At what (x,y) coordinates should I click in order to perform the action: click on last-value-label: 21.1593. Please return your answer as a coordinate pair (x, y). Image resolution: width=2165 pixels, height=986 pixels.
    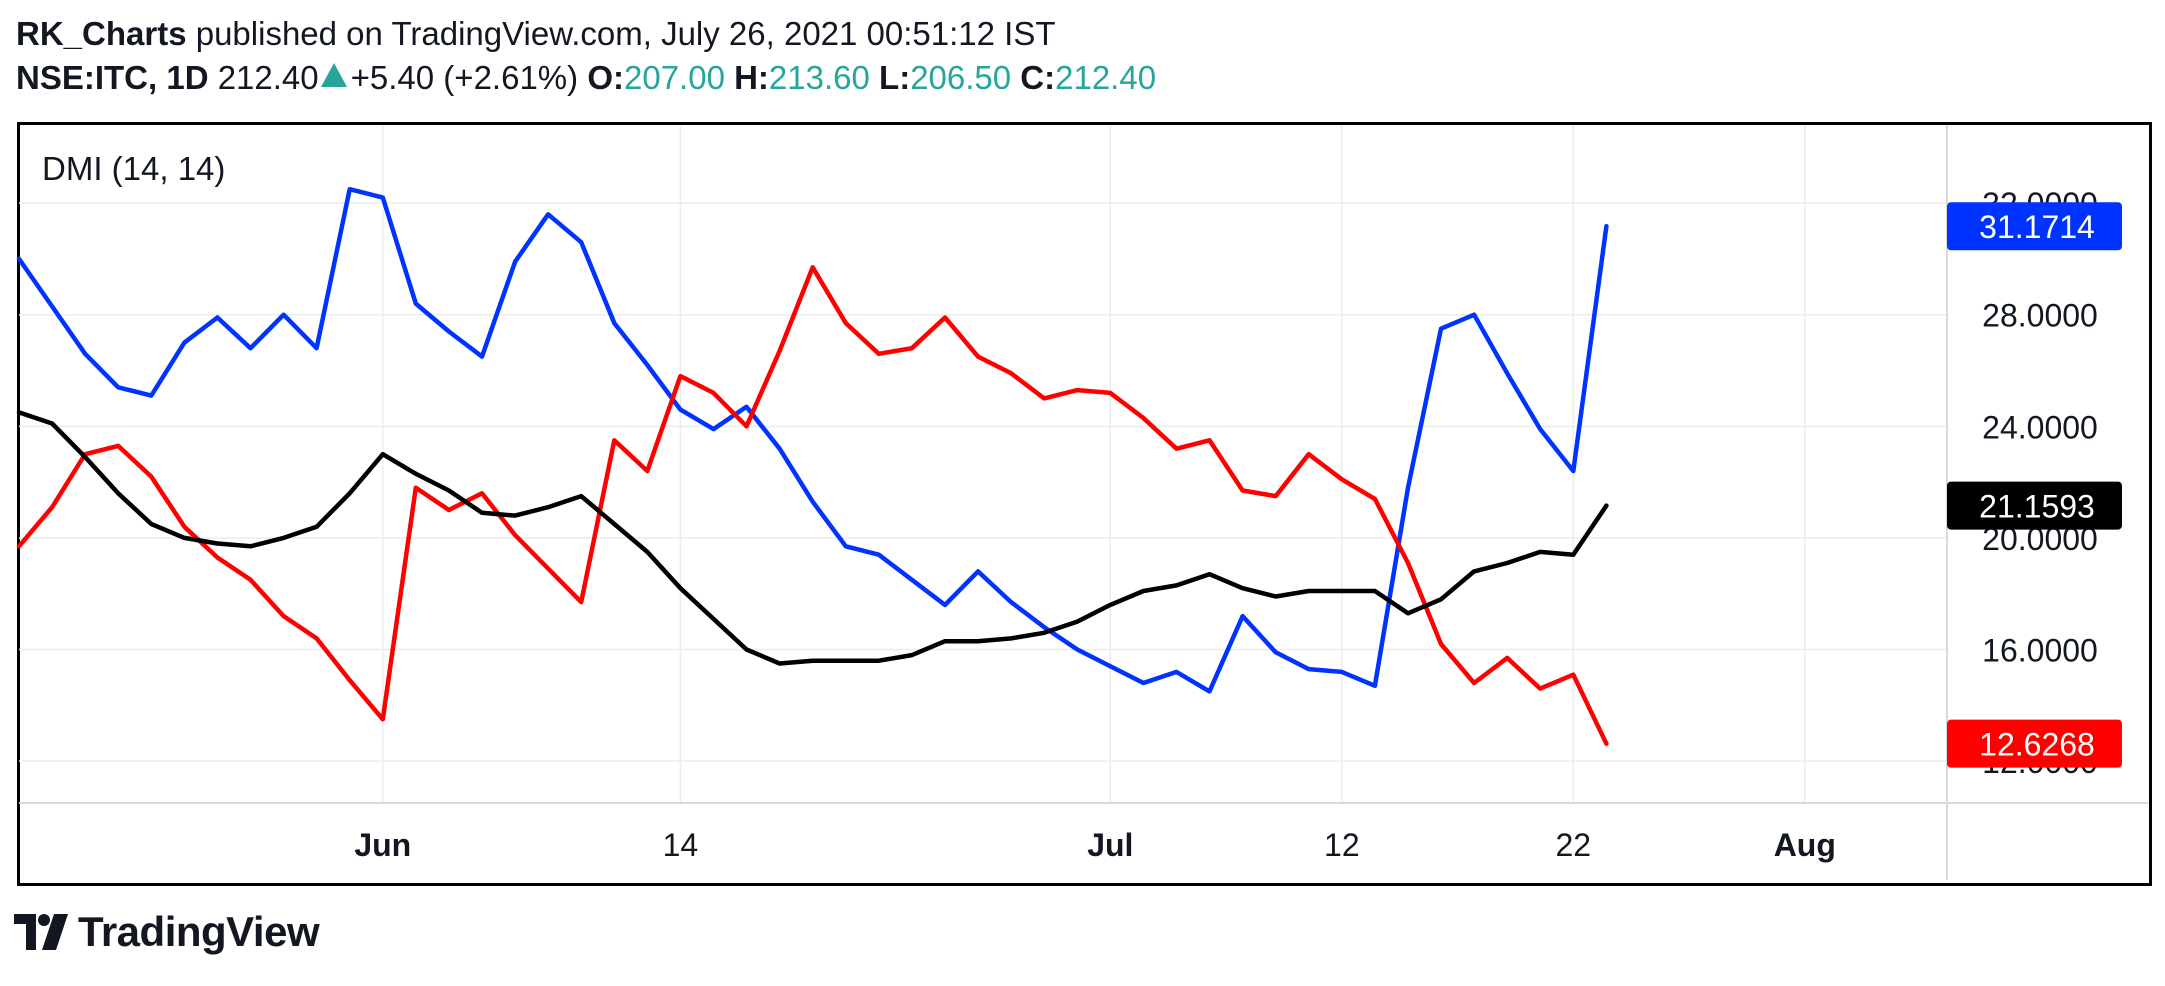
    Looking at the image, I should click on (2037, 507).